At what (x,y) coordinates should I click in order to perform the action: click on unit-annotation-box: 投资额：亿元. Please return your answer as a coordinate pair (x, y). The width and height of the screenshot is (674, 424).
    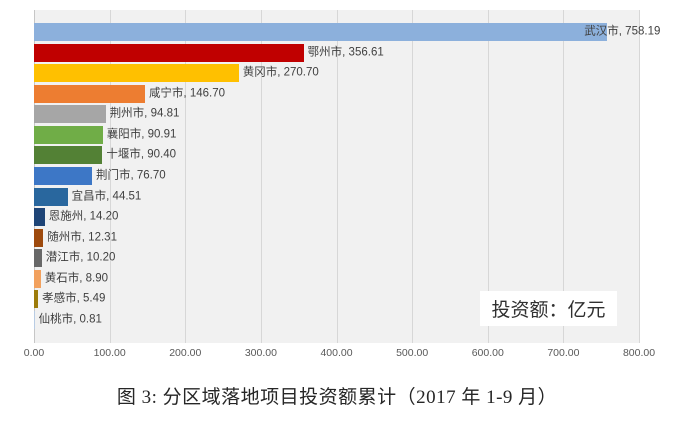
    Looking at the image, I should click on (548, 308).